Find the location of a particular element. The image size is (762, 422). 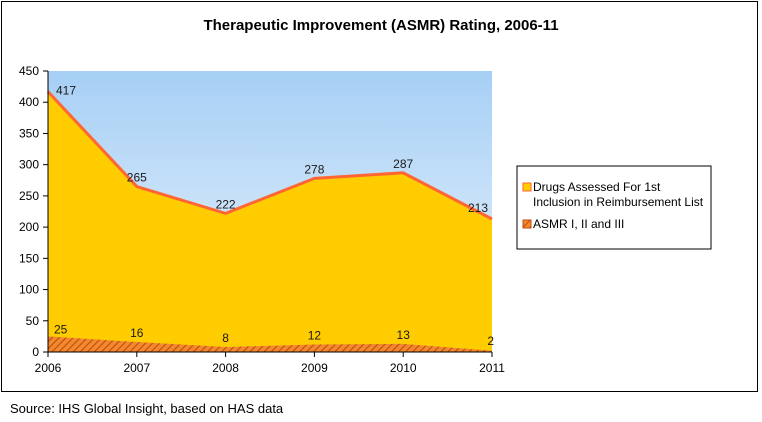

x-tick-label: 2007 is located at coordinates (136, 368).